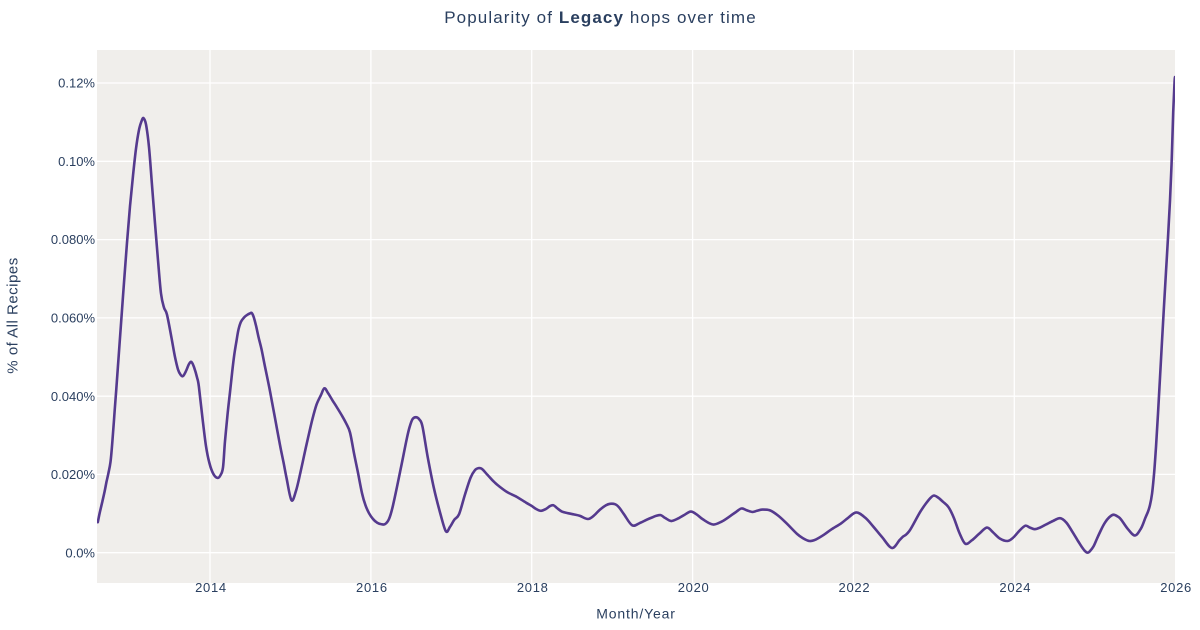 The image size is (1200, 630). Describe the element at coordinates (694, 587) in the screenshot. I see `svg-text: 2020` at that location.